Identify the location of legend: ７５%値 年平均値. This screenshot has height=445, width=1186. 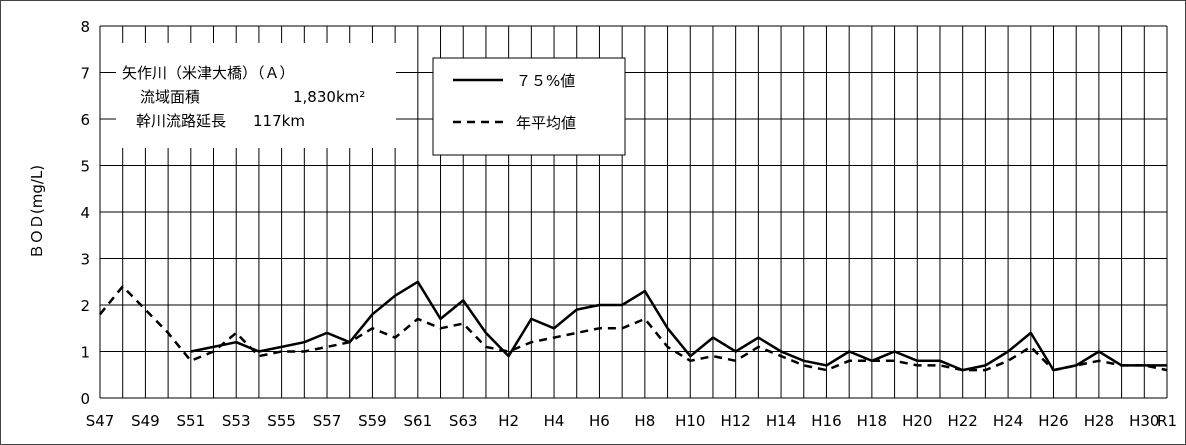
(529, 106).